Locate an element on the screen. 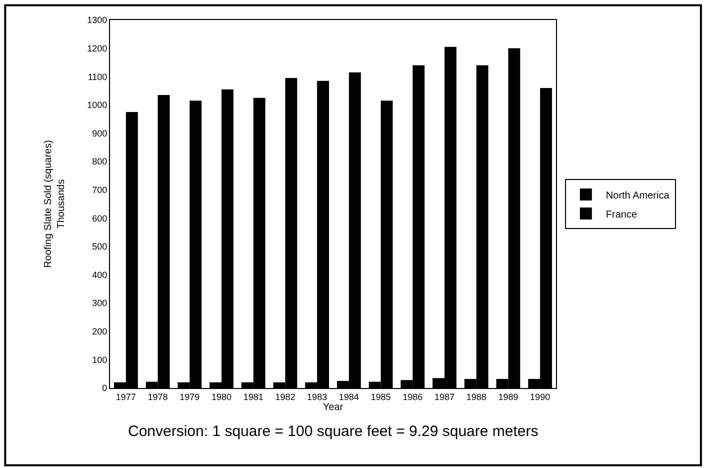 The width and height of the screenshot is (706, 468). x-tick-label: 1980 is located at coordinates (221, 397).